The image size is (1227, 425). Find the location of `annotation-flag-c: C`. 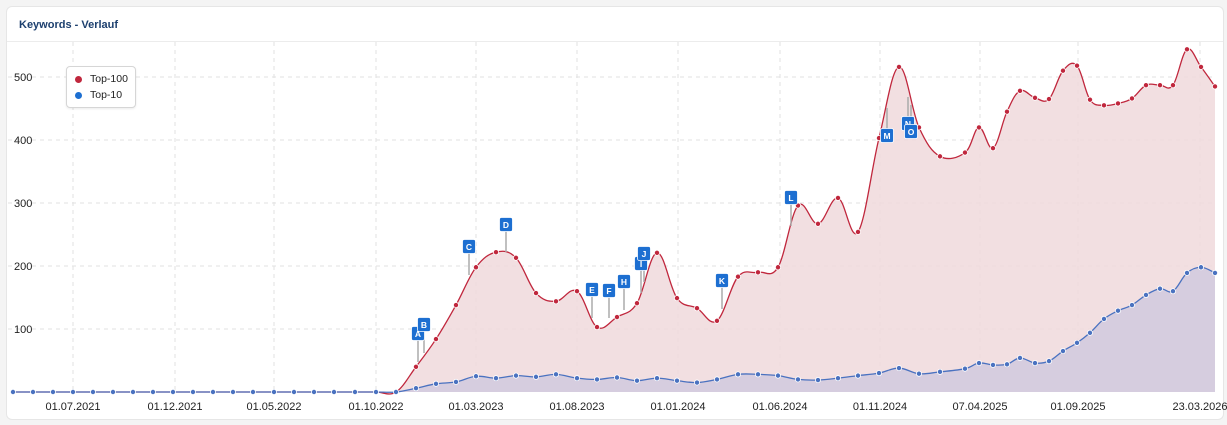

annotation-flag-c: C is located at coordinates (469, 246).